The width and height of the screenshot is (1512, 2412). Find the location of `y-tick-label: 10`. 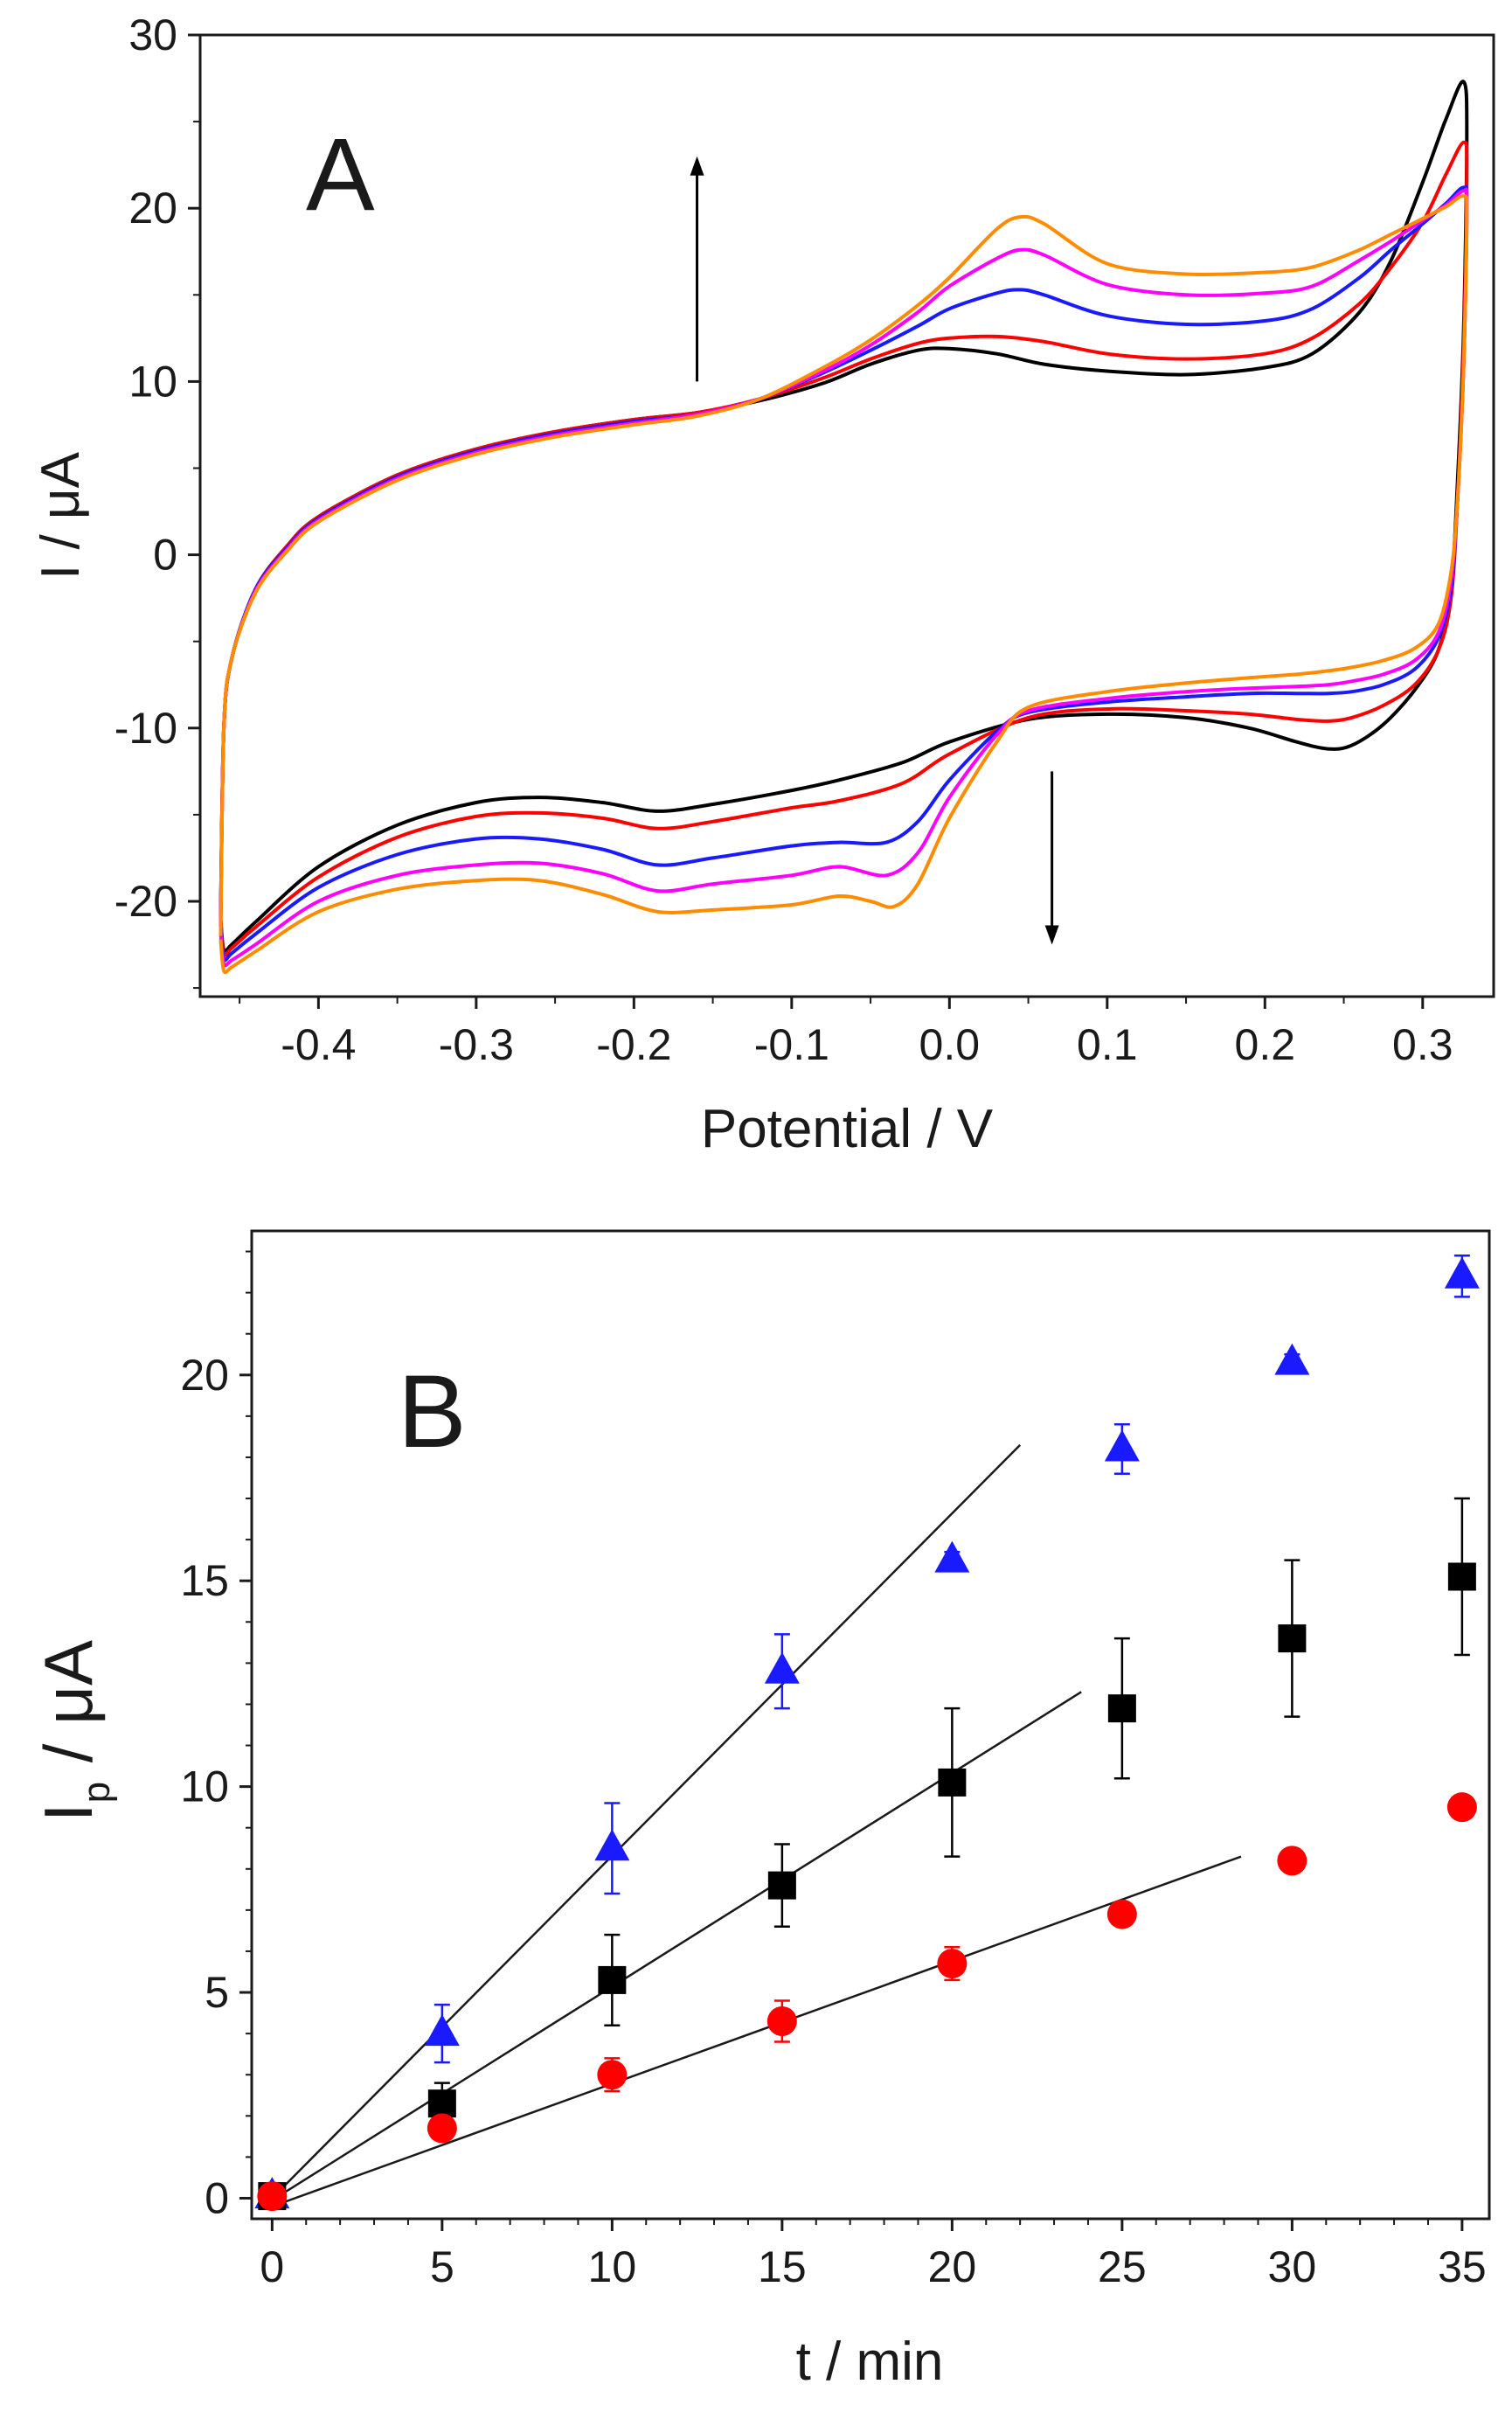

y-tick-label: 10 is located at coordinates (152, 381).